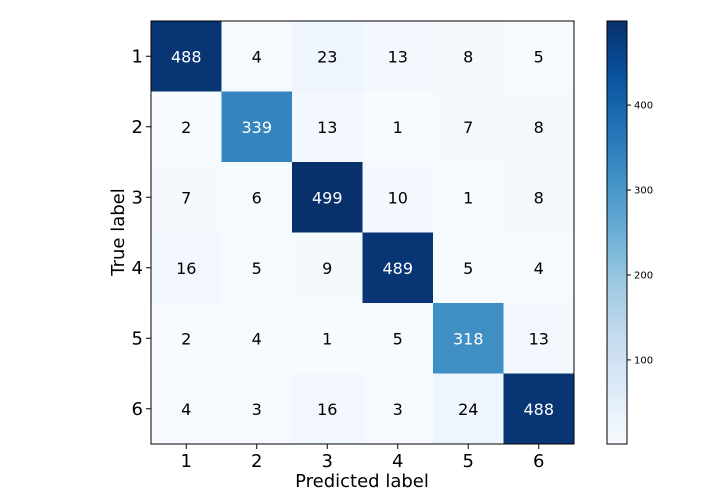  What do you see at coordinates (256, 461) in the screenshot?
I see `x-tick-label: 2` at bounding box center [256, 461].